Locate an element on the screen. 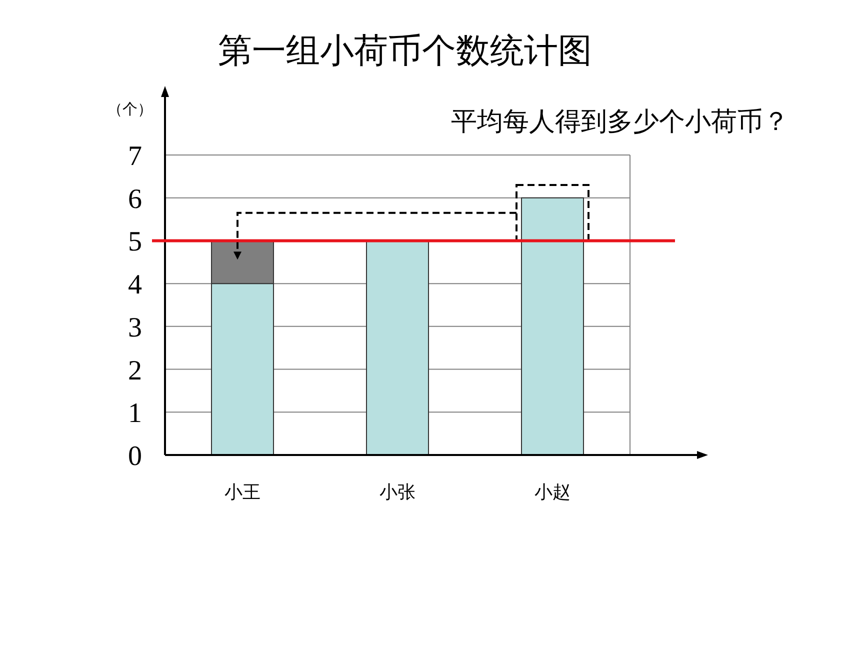 This screenshot has width=860, height=645. y-tick-label: 3 is located at coordinates (135, 328).